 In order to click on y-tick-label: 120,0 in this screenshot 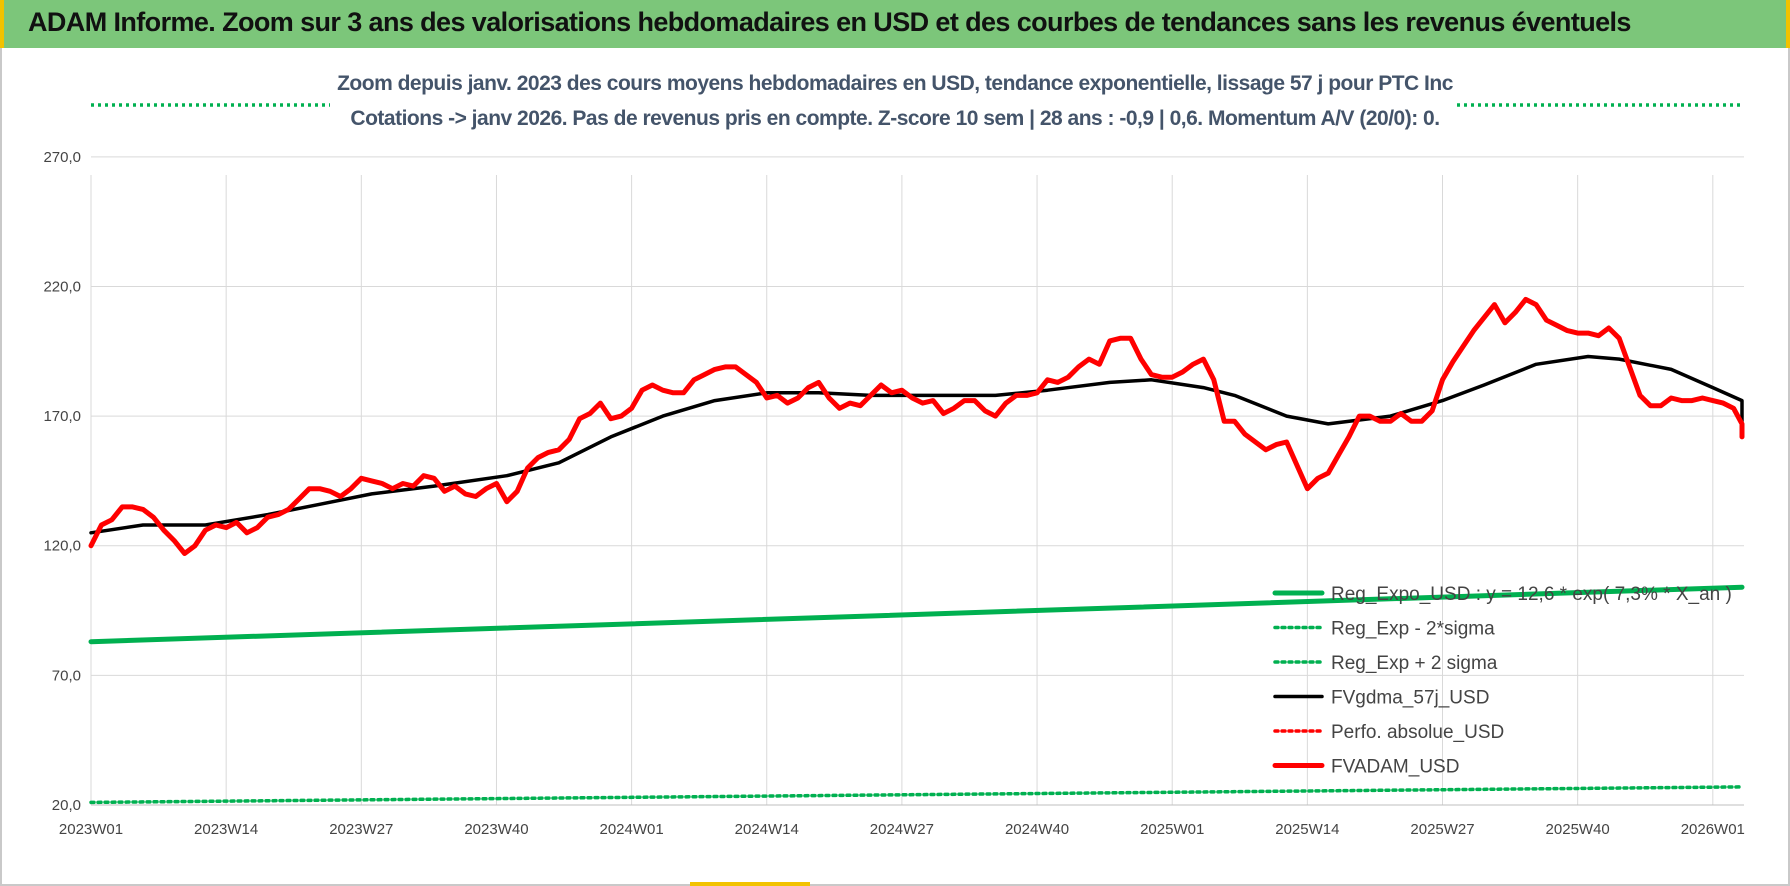, I will do `click(62, 546)`.